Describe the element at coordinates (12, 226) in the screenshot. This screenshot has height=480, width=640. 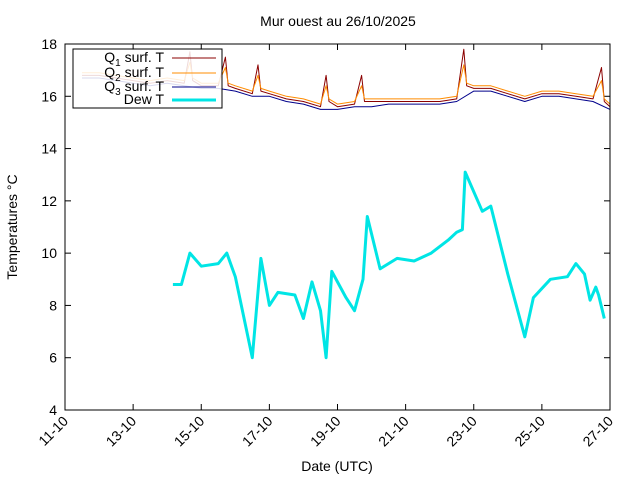
I see `y-axis-label: Temperatures °C` at that location.